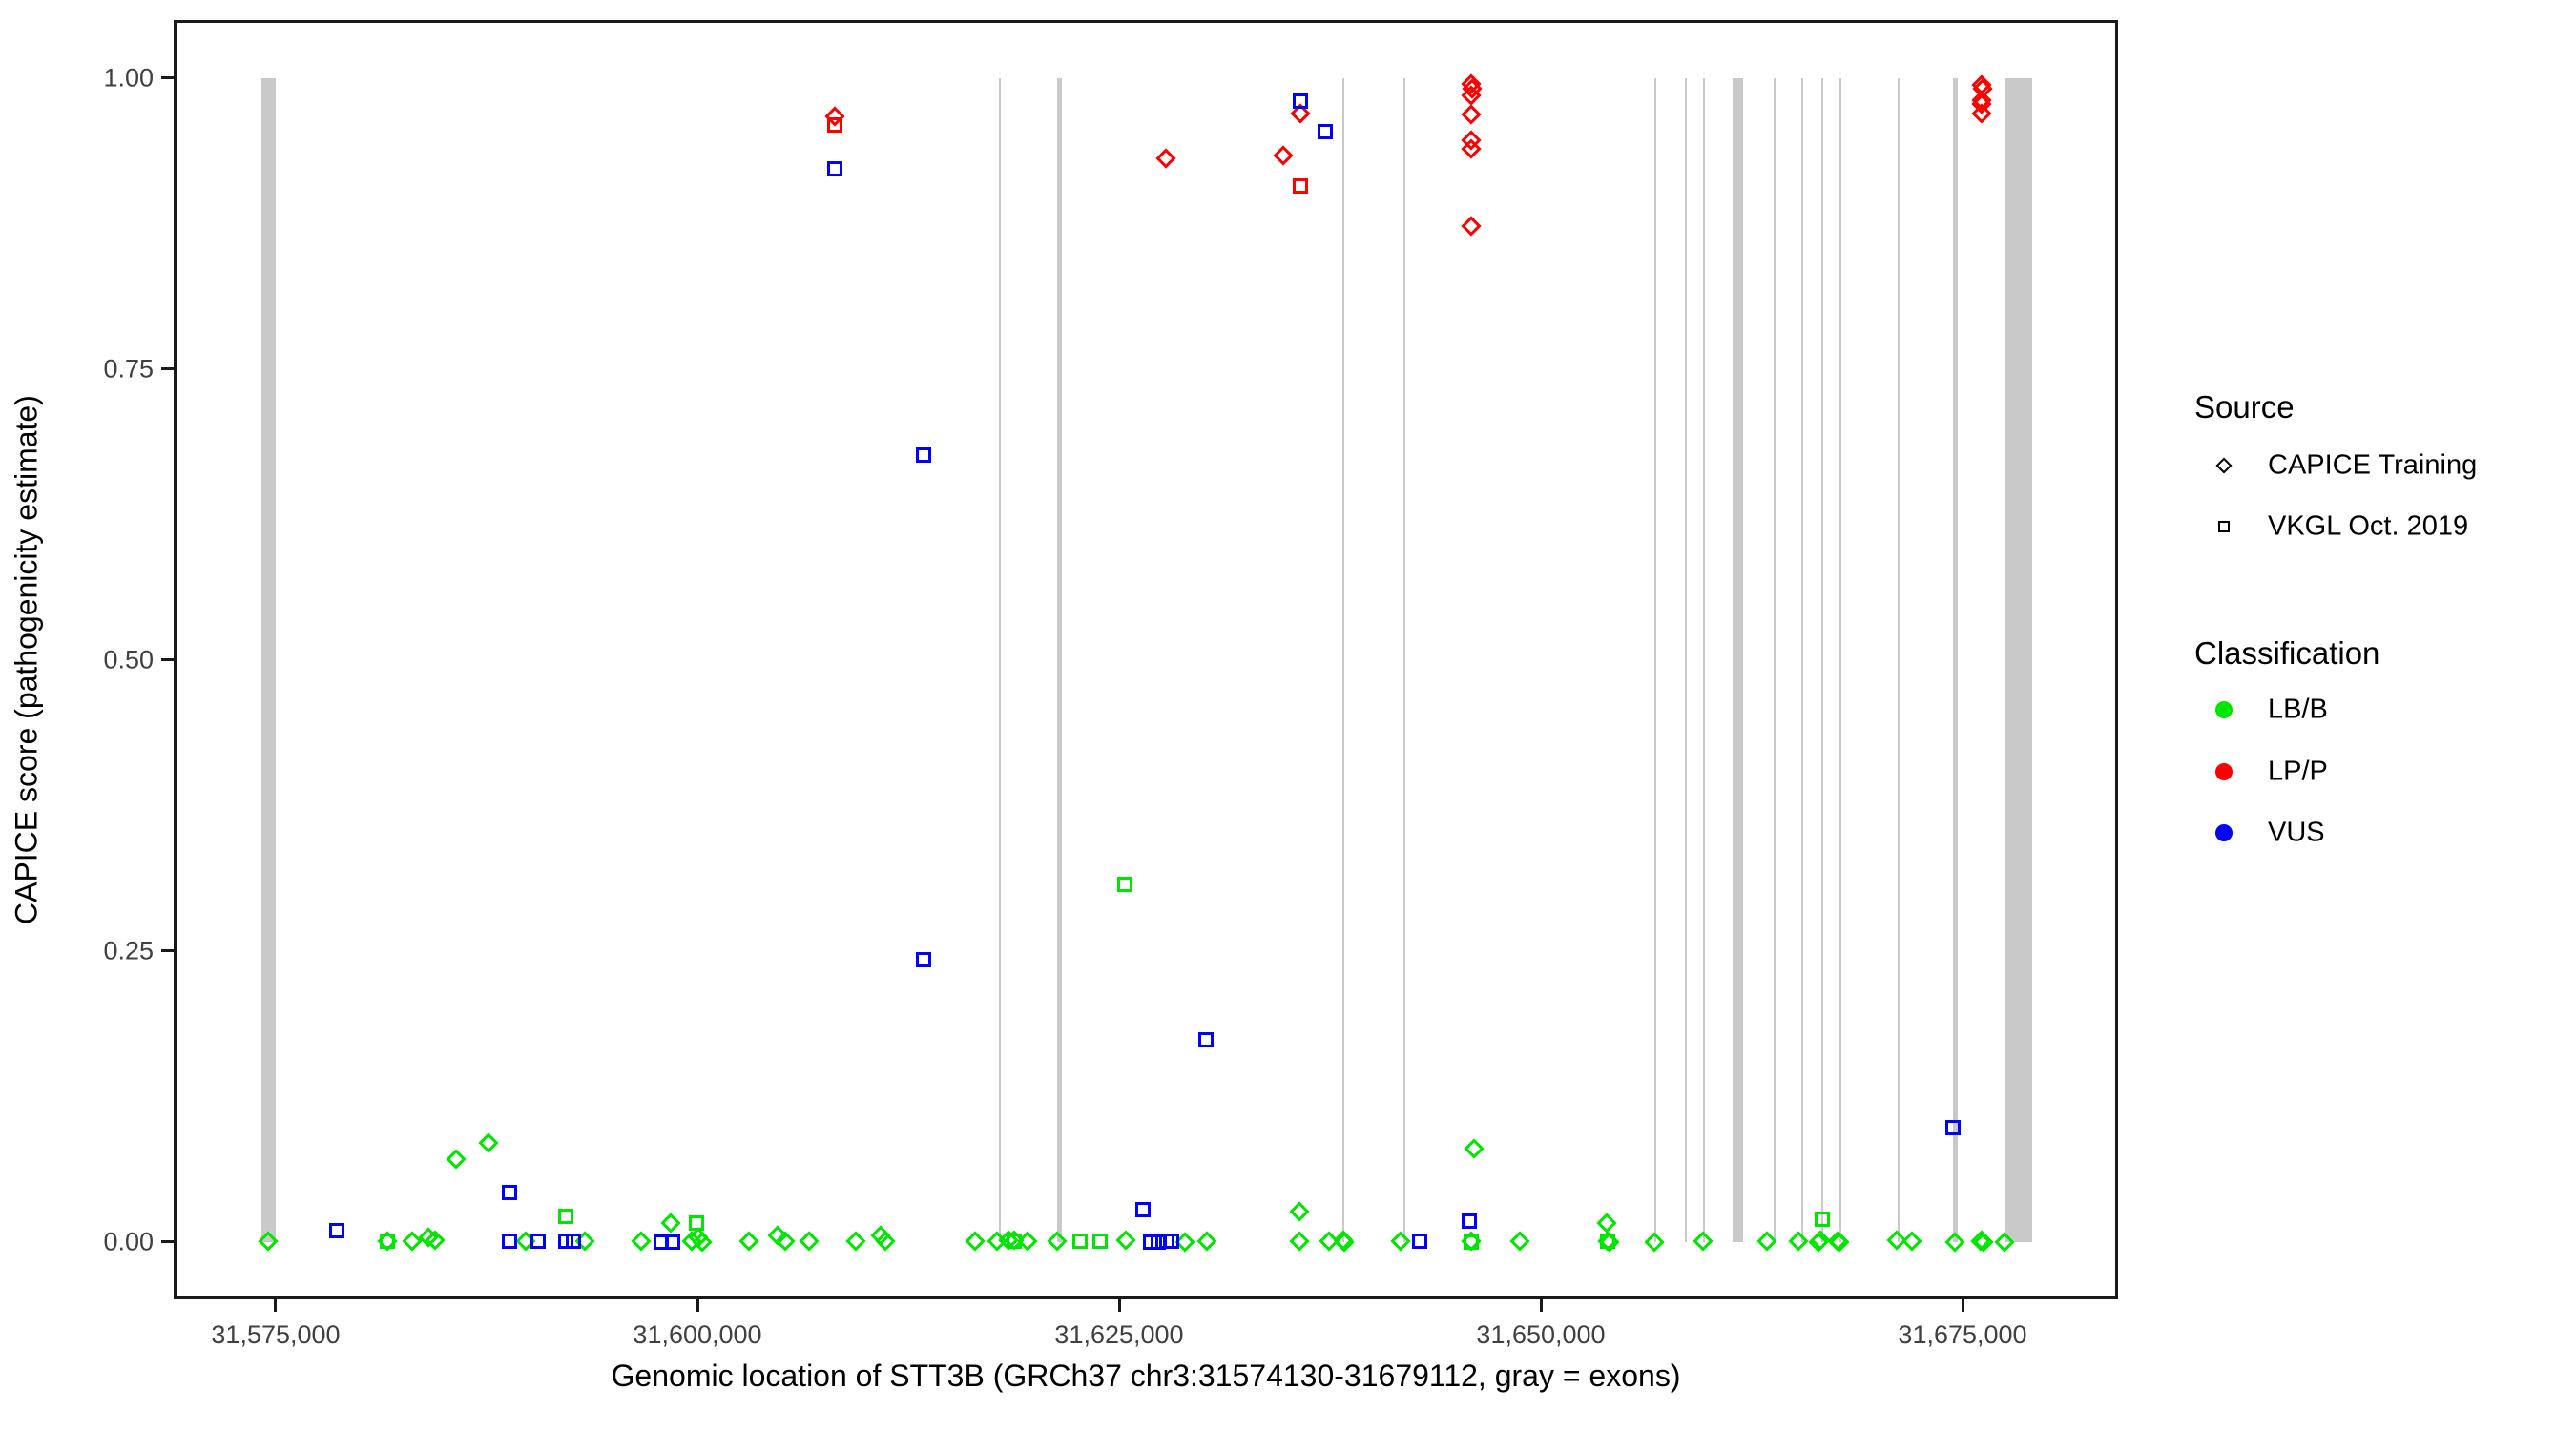 This screenshot has width=2576, height=1431. Describe the element at coordinates (697, 1334) in the screenshot. I see `x-tick-label: 31,600,000` at that location.